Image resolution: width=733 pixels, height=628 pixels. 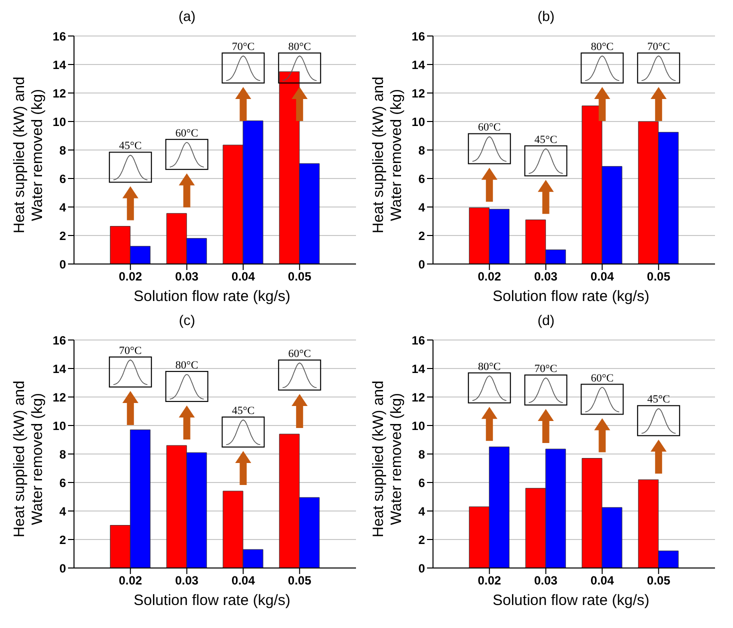 What do you see at coordinates (187, 321) in the screenshot?
I see `chart-title: (c)` at bounding box center [187, 321].